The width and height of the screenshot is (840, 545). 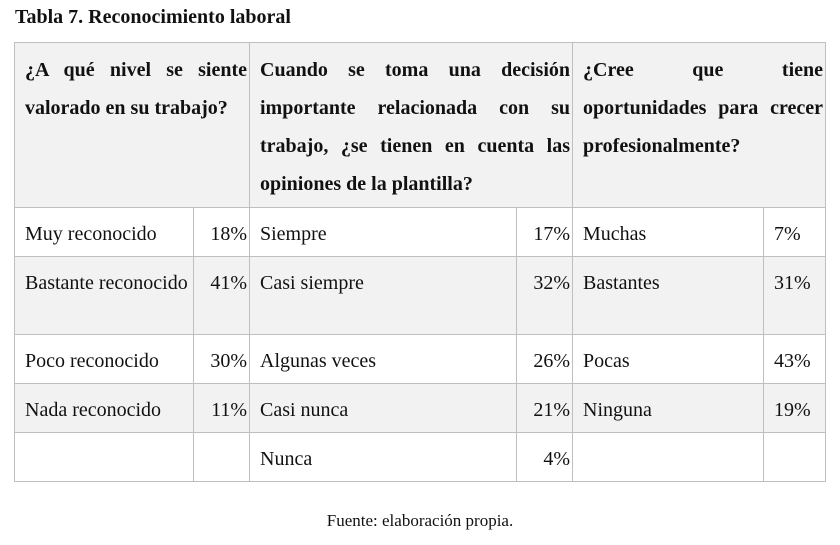 I want to click on percent-cell: 7%, so click(x=795, y=232).